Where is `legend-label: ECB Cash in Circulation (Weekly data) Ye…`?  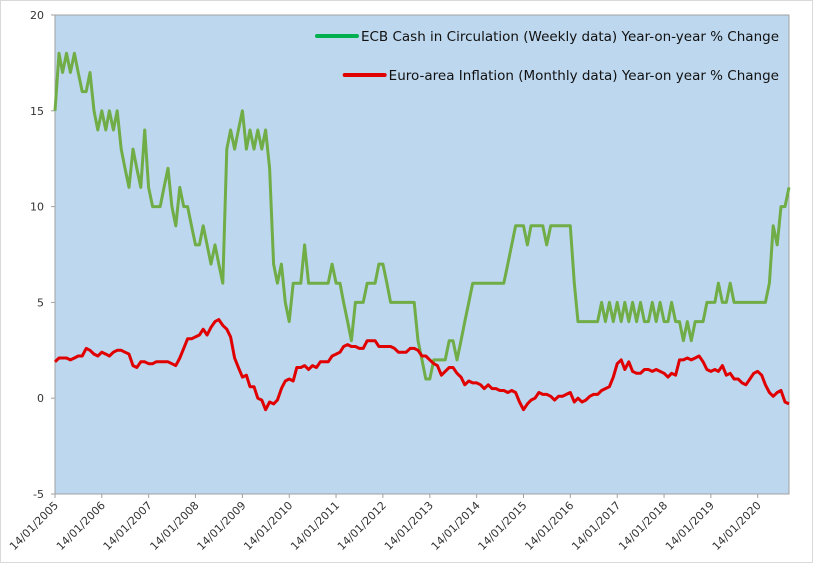 legend-label: ECB Cash in Circulation (Weekly data) Ye… is located at coordinates (570, 37).